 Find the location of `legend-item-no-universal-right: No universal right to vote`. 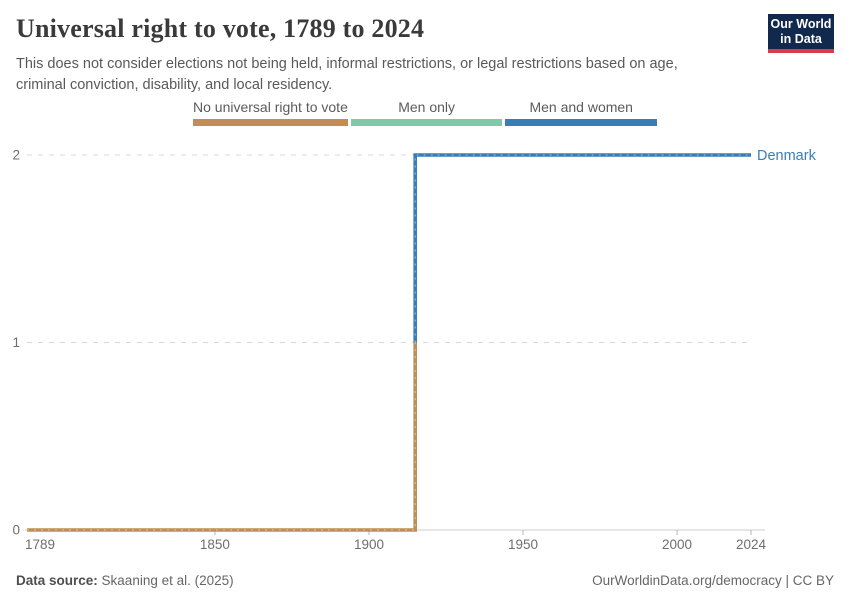

legend-item-no-universal-right: No universal right to vote is located at coordinates (270, 112).